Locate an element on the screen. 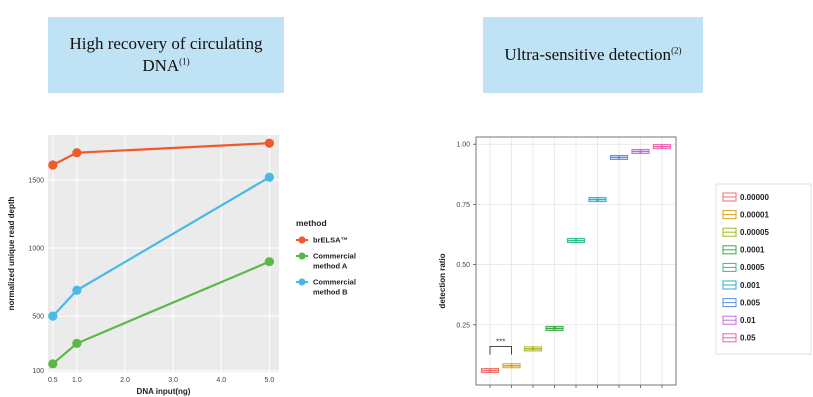 The height and width of the screenshot is (397, 813). right-title-banner: Ultra-sensitive detection(2) is located at coordinates (593, 55).